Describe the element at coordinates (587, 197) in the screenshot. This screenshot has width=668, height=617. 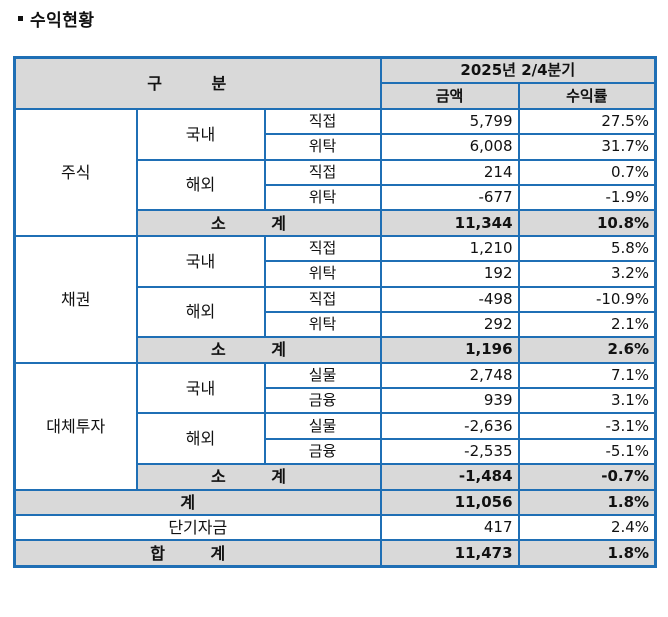
I see `rate-cell: -1.9%` at that location.